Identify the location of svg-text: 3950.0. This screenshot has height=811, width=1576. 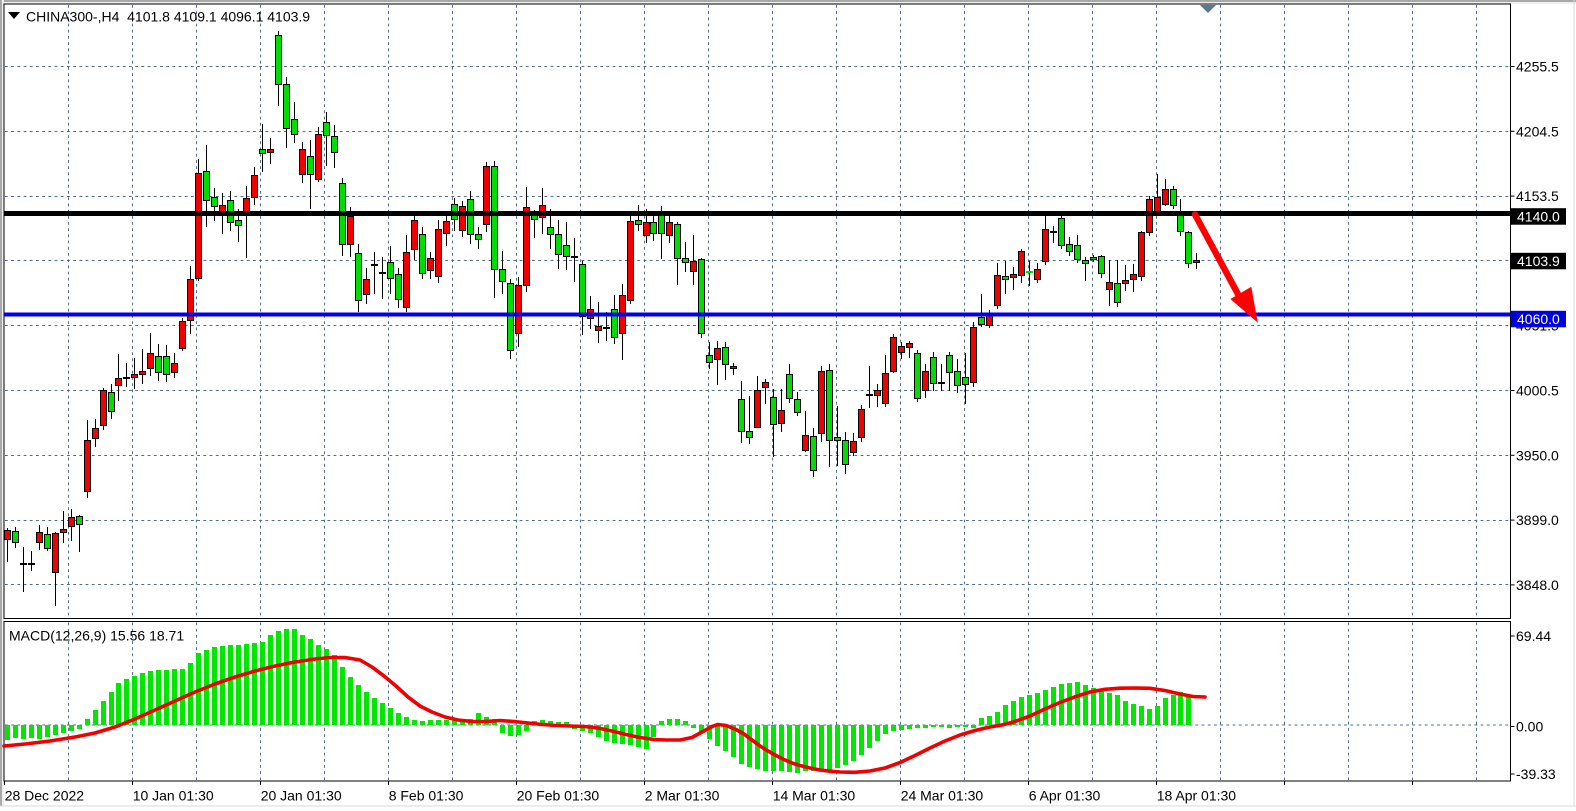
(1537, 455).